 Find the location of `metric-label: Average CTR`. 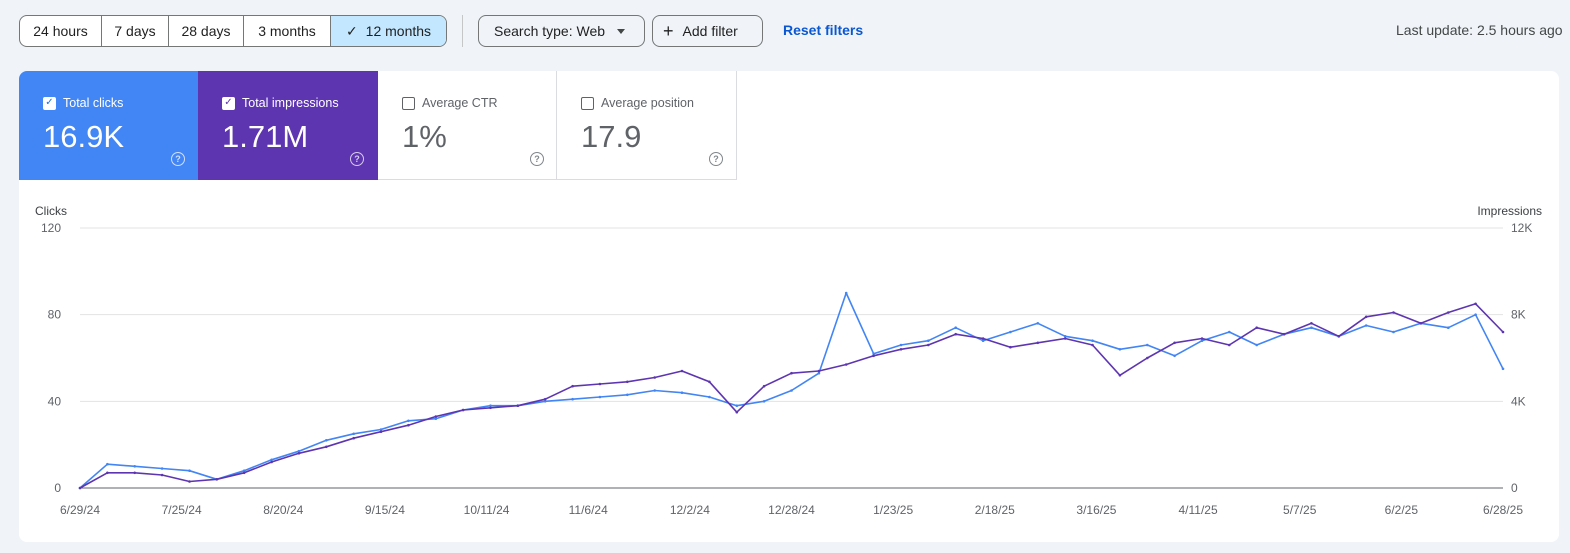

metric-label: Average CTR is located at coordinates (460, 103).